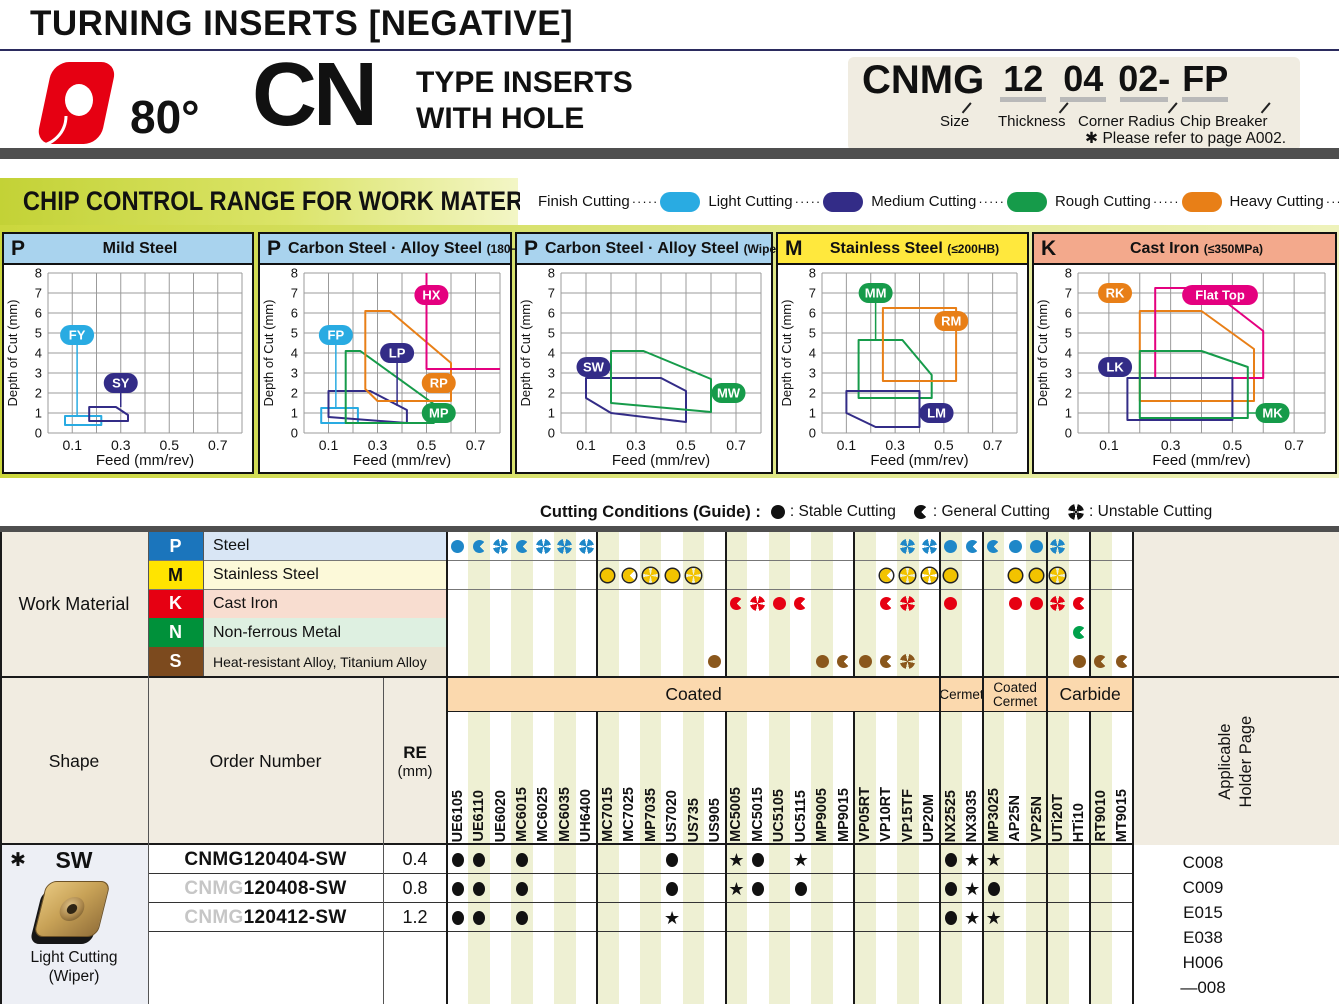 Image resolution: width=1339 pixels, height=1004 pixels. What do you see at coordinates (336, 335) in the screenshot?
I see `svg-text: FP` at bounding box center [336, 335].